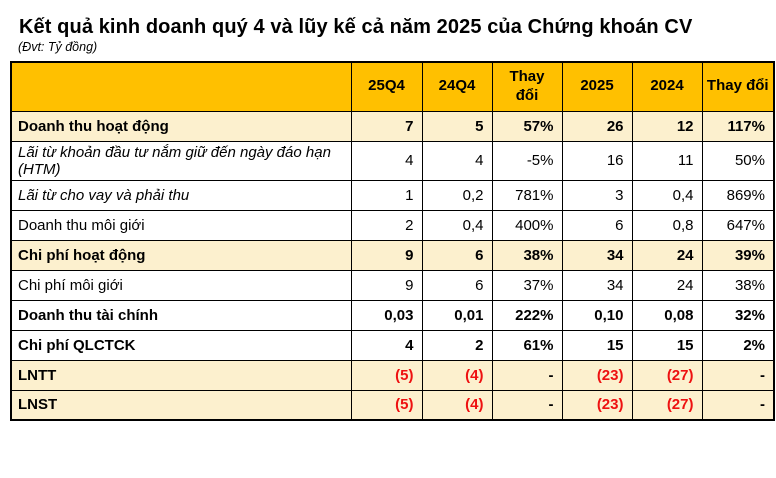  What do you see at coordinates (597, 315) in the screenshot?
I see `cell-value: 0,10` at bounding box center [597, 315].